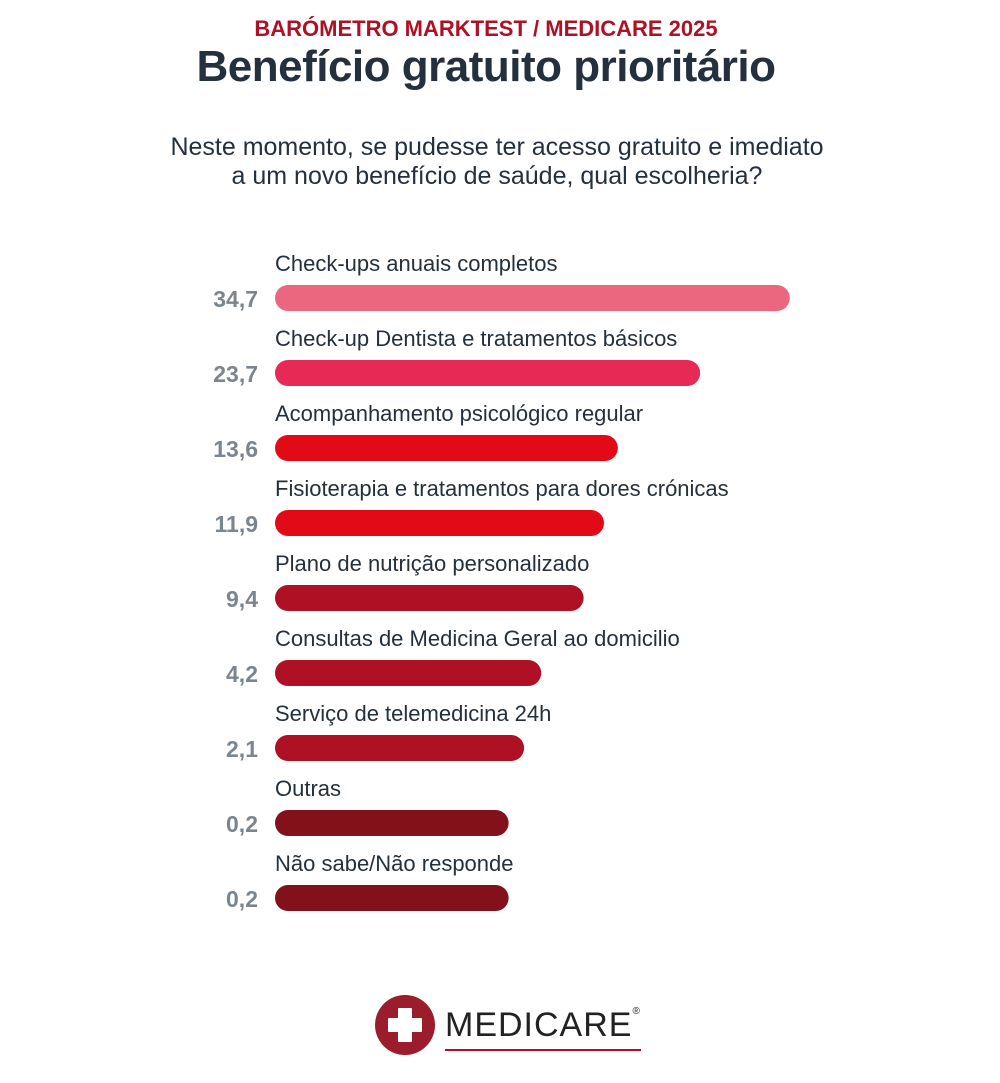 The height and width of the screenshot is (1083, 1000). What do you see at coordinates (413, 713) in the screenshot?
I see `category-label: Serviço de telemedicina 24h` at bounding box center [413, 713].